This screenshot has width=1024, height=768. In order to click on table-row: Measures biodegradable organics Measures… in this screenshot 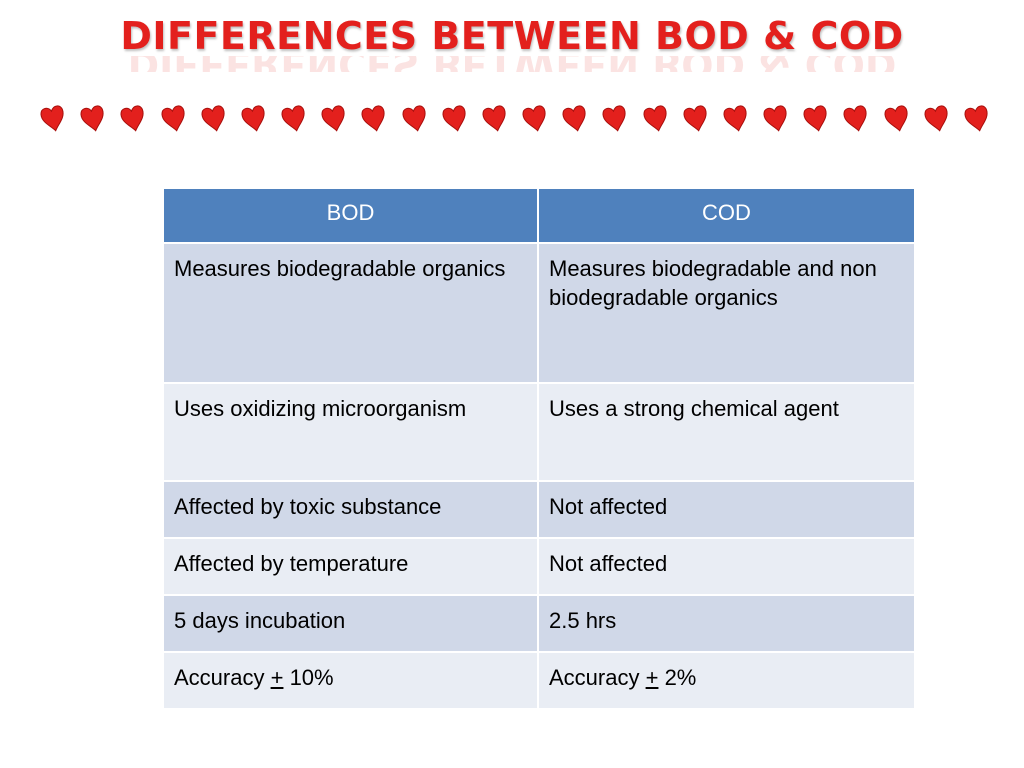, I will do `click(539, 313)`.